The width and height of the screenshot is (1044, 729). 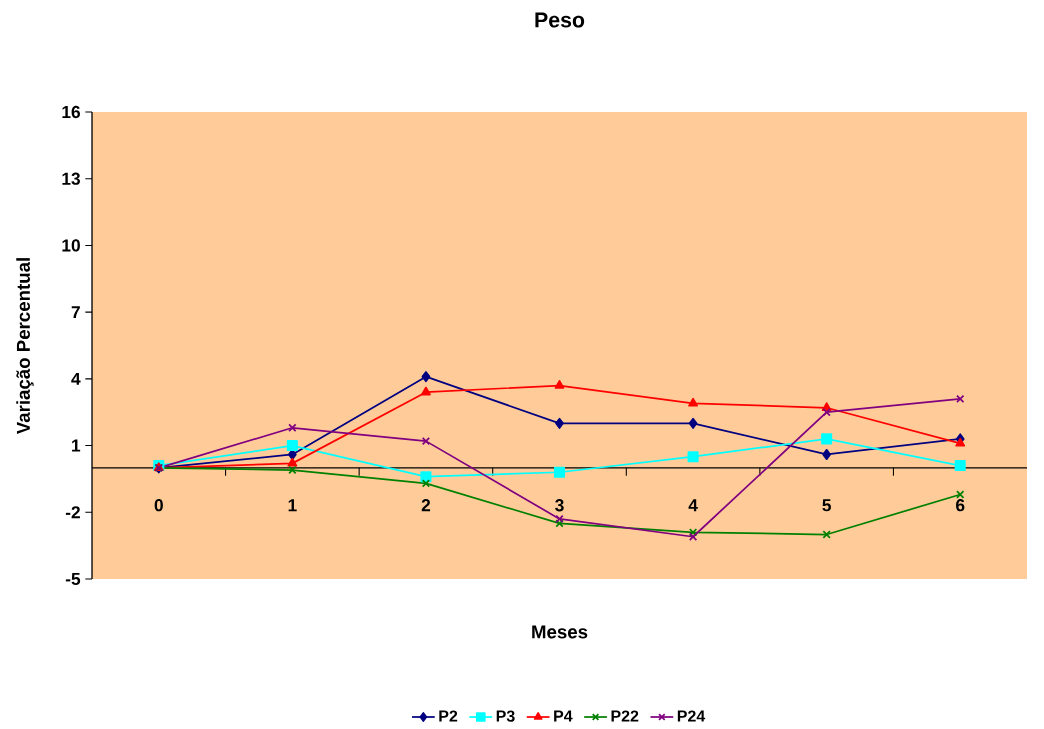 What do you see at coordinates (448, 716) in the screenshot?
I see `legend-label: P2` at bounding box center [448, 716].